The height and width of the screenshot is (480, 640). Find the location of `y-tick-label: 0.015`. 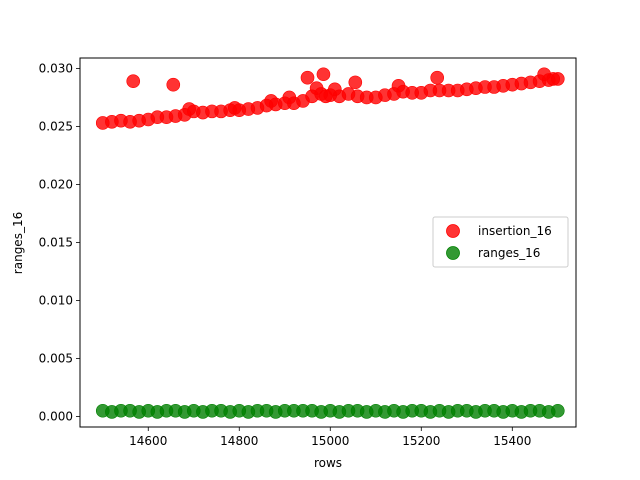

y-tick-label: 0.015 is located at coordinates (56, 243).